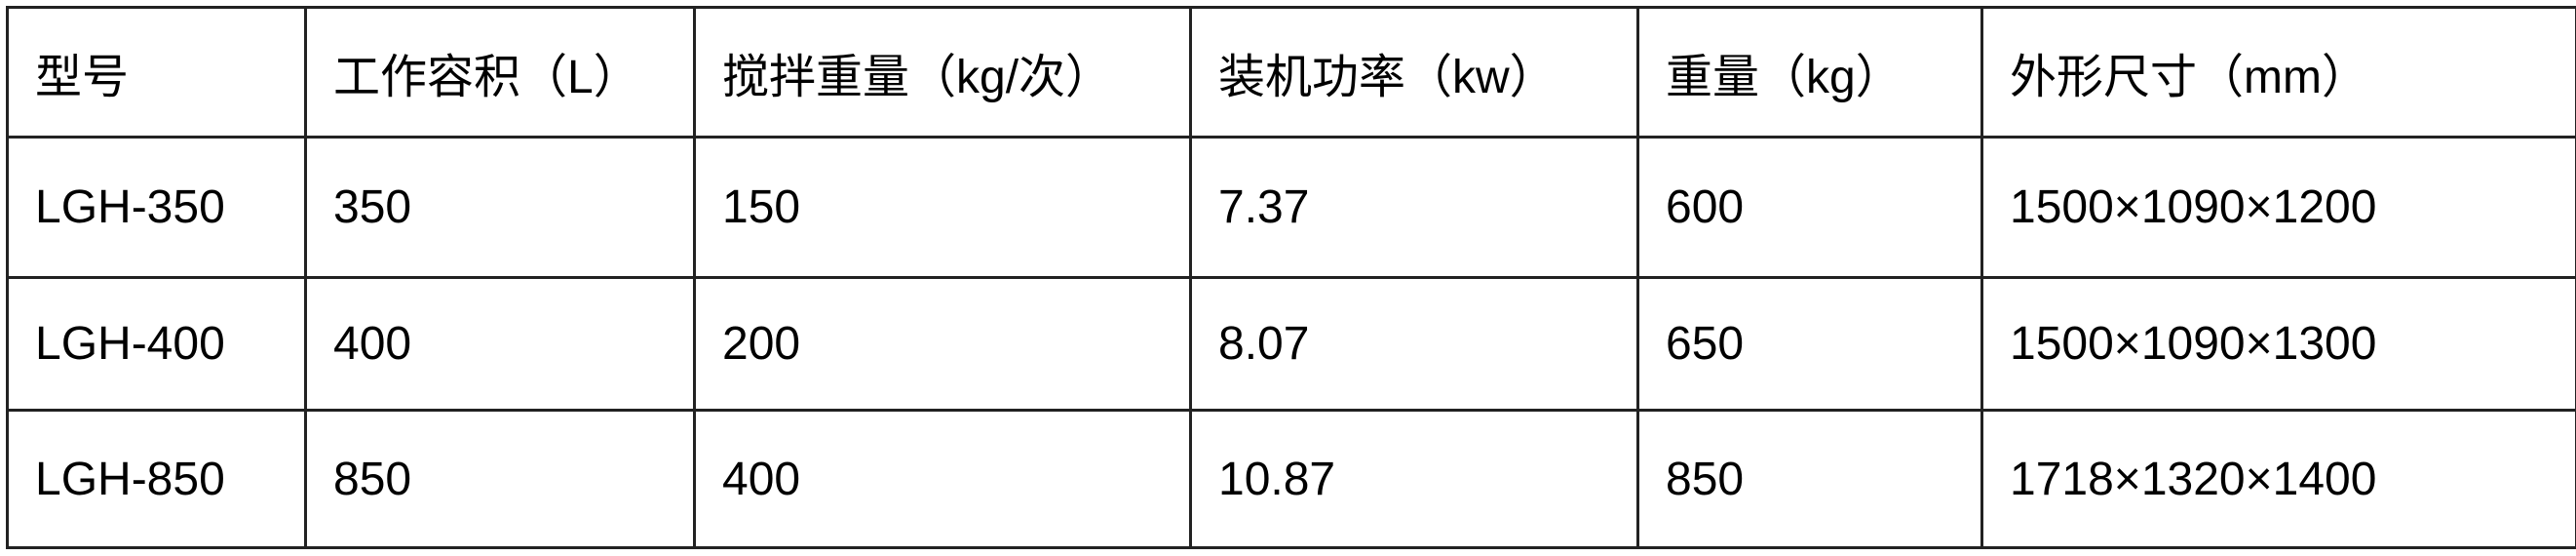  Describe the element at coordinates (500, 344) in the screenshot. I see `cell-volume: 400` at that location.